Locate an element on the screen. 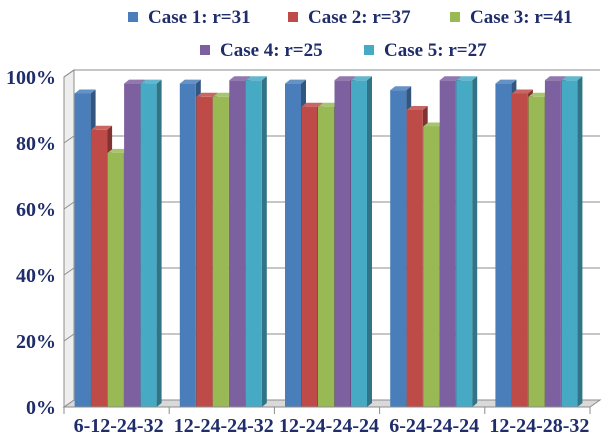 Image resolution: width=606 pixels, height=440 pixels. legend-label: Case 5: r=27 is located at coordinates (435, 50).